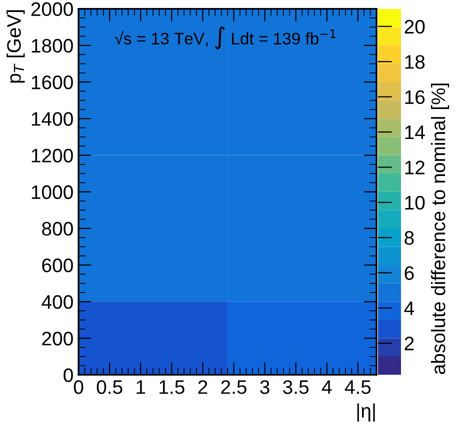  I want to click on x-tick-label: 3, so click(265, 387).